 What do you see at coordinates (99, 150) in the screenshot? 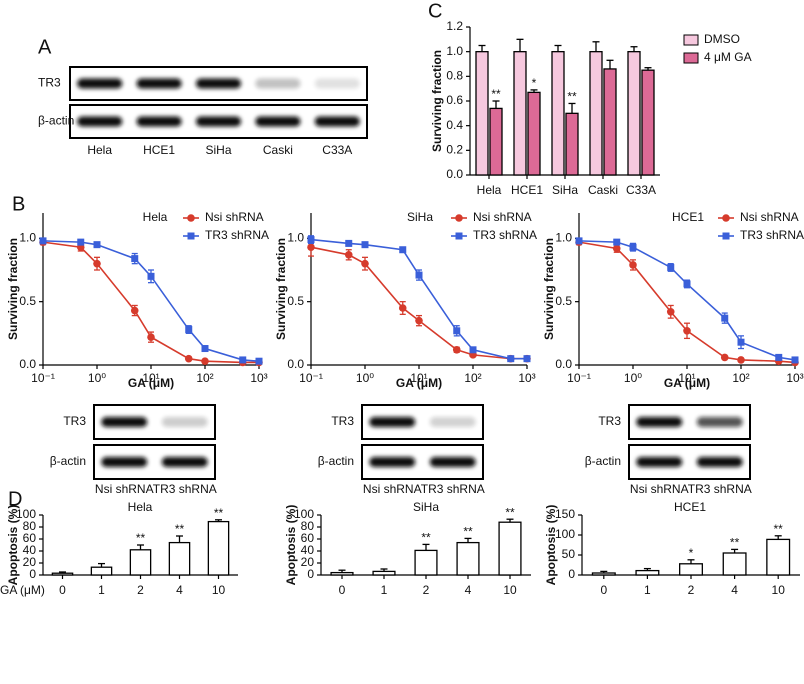
I see `blot-lane-label: Hela` at bounding box center [99, 150].